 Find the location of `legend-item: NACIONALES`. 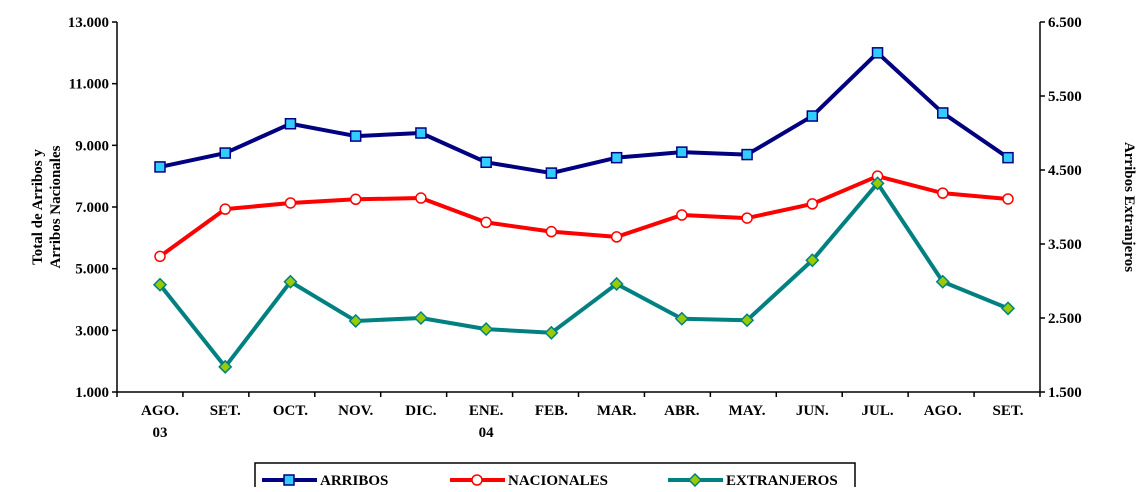

legend-item: NACIONALES is located at coordinates (529, 481).